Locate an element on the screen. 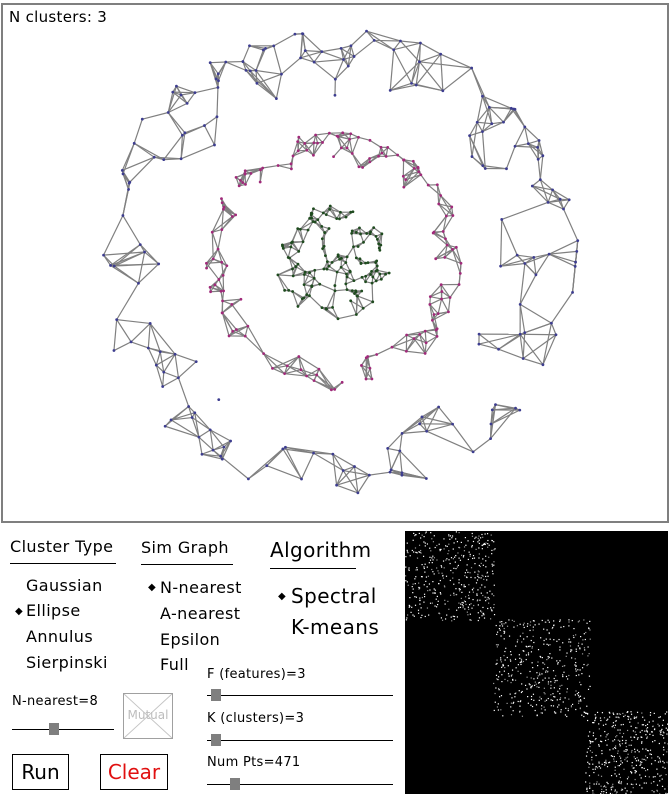 This screenshot has height=795, width=669. cluster-type-annulus: Annulus is located at coordinates (60, 636).